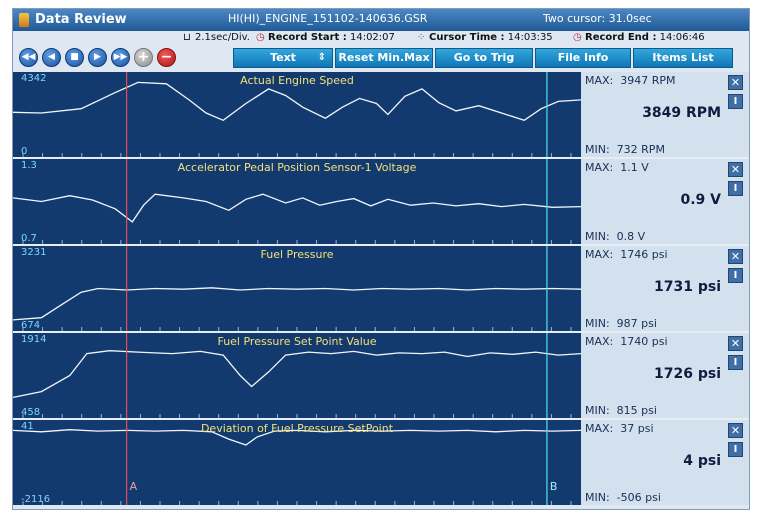  Describe the element at coordinates (260, 37) in the screenshot. I see `clock-icon: ◷` at that location.